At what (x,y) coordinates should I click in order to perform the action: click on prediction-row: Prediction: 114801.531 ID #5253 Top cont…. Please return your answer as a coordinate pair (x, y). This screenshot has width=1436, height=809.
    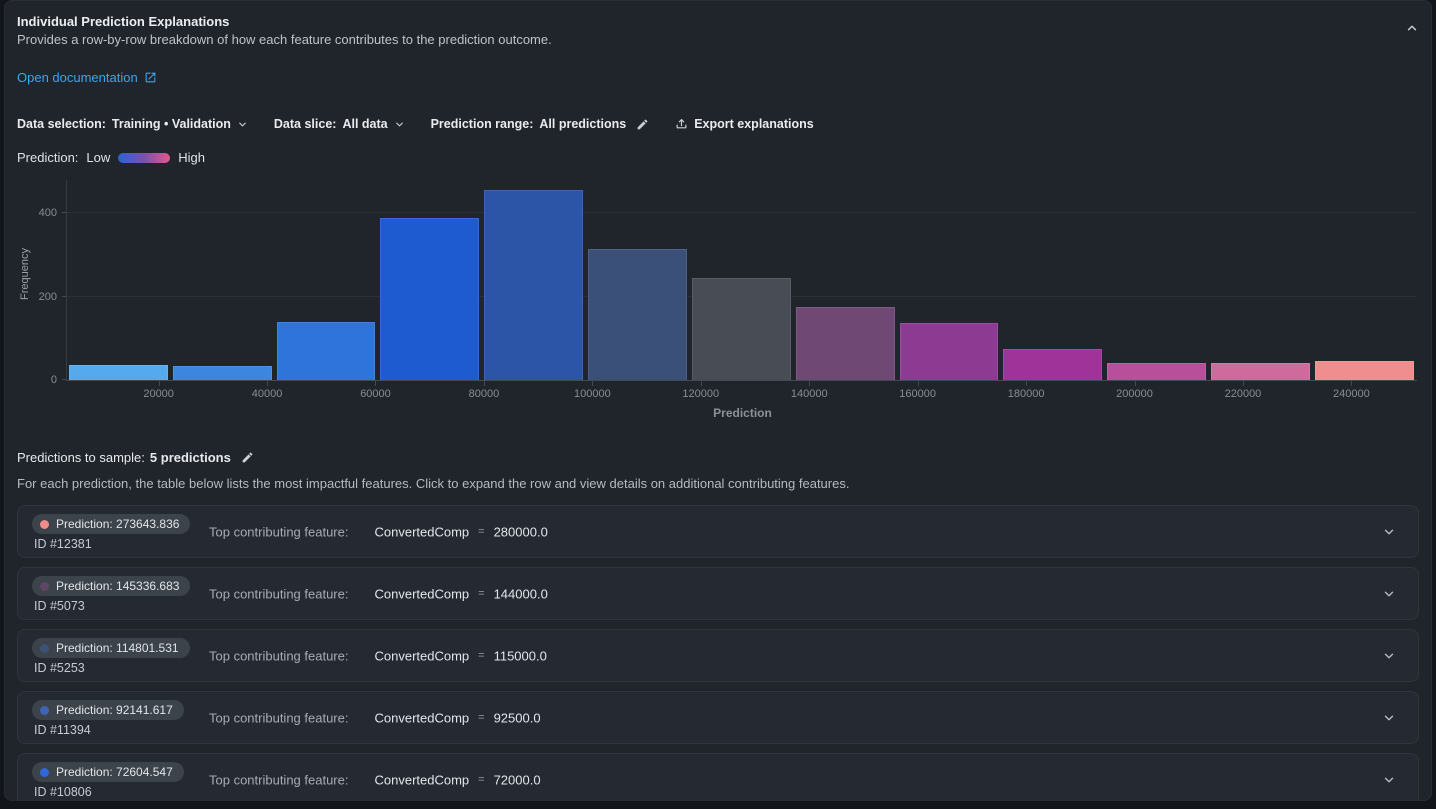
    Looking at the image, I should click on (718, 655).